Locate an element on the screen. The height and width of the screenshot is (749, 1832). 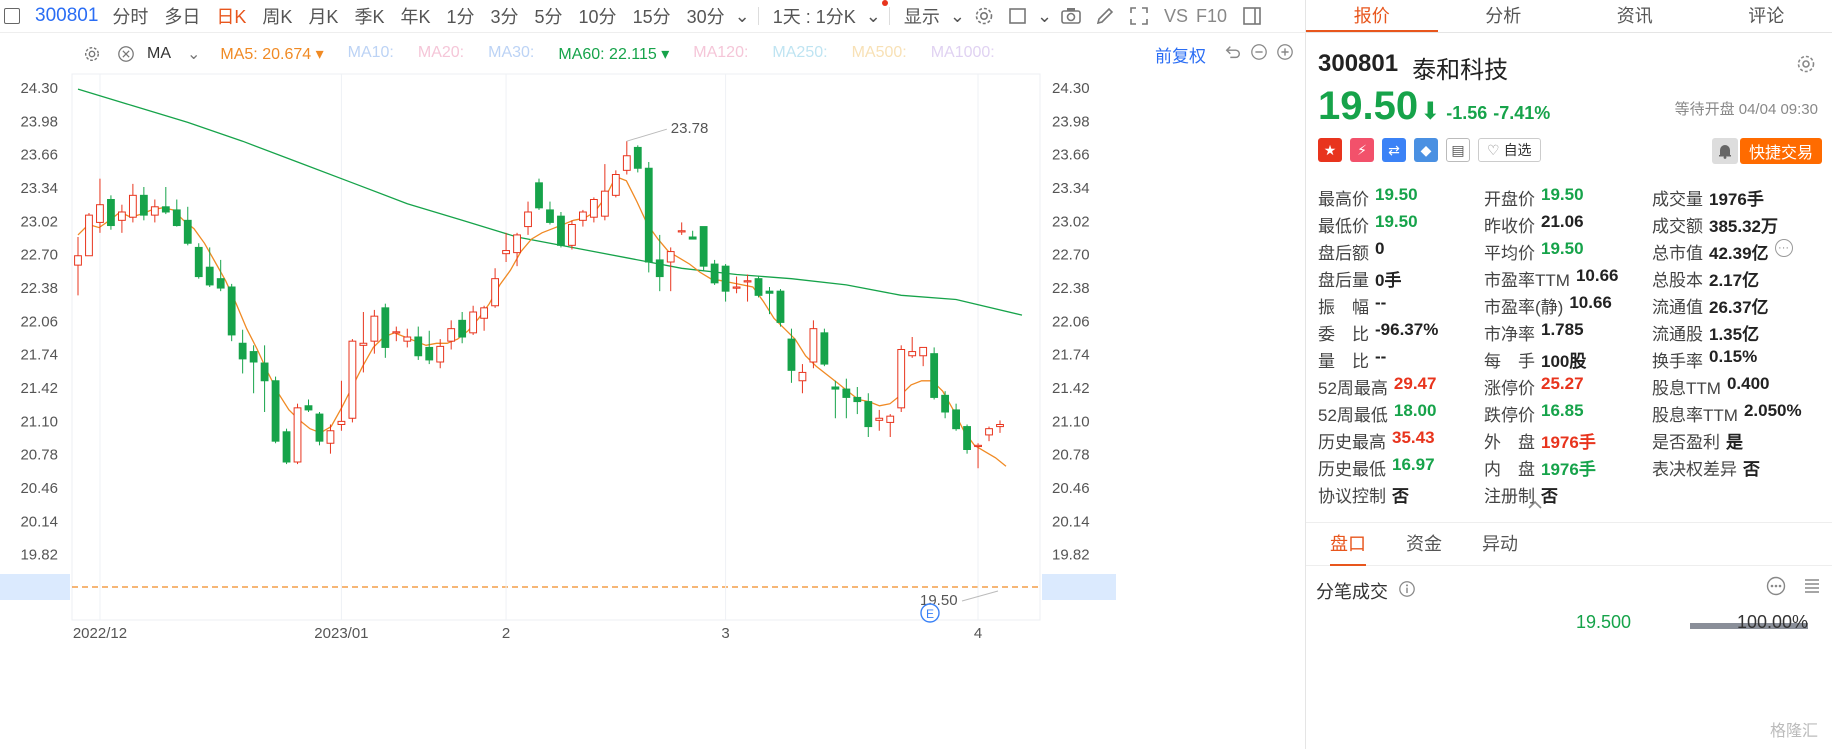
stat-cell: 协议控制否 is located at coordinates (1401, 494).